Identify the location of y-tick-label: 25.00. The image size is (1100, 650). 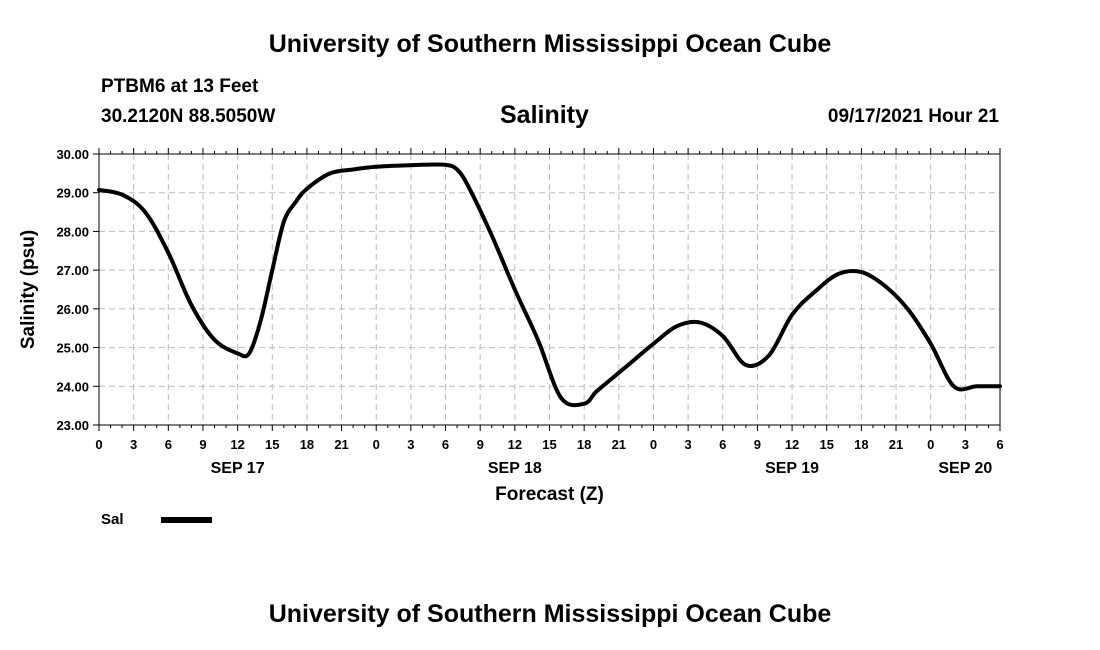
(72, 348).